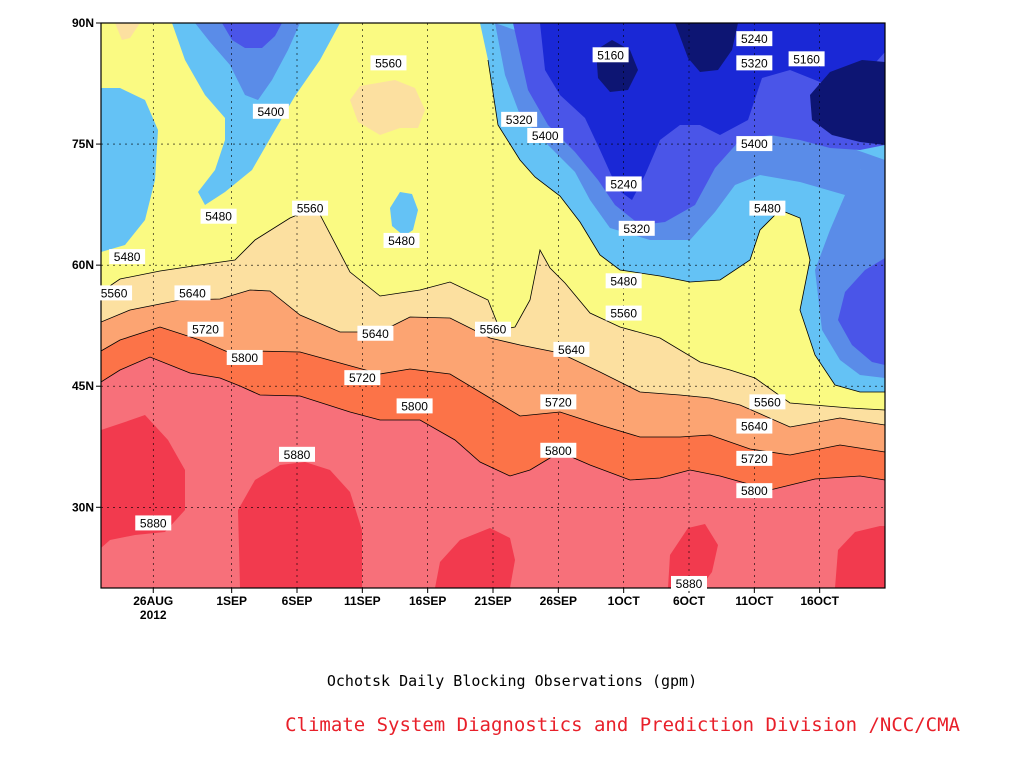 This screenshot has height=768, width=1024. Describe the element at coordinates (247, 61) in the screenshot. I see `band-5320-5400-north` at that location.